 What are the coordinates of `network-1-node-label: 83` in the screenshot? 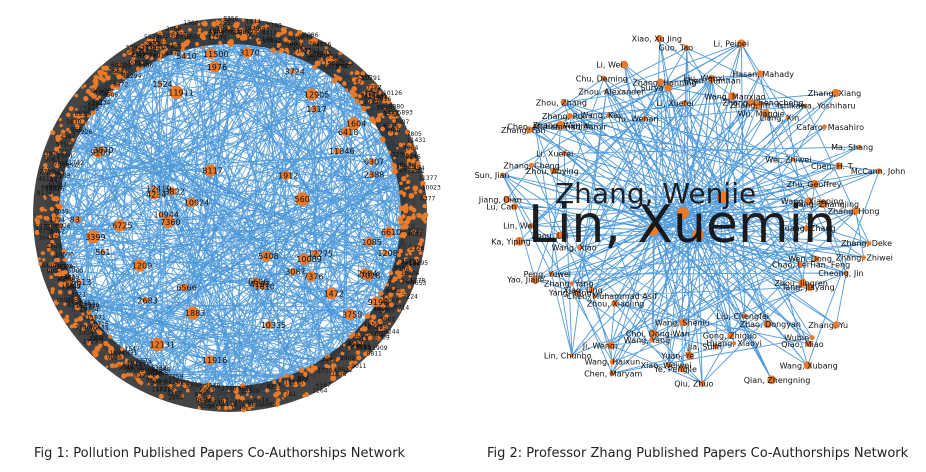 It's located at (75, 220).